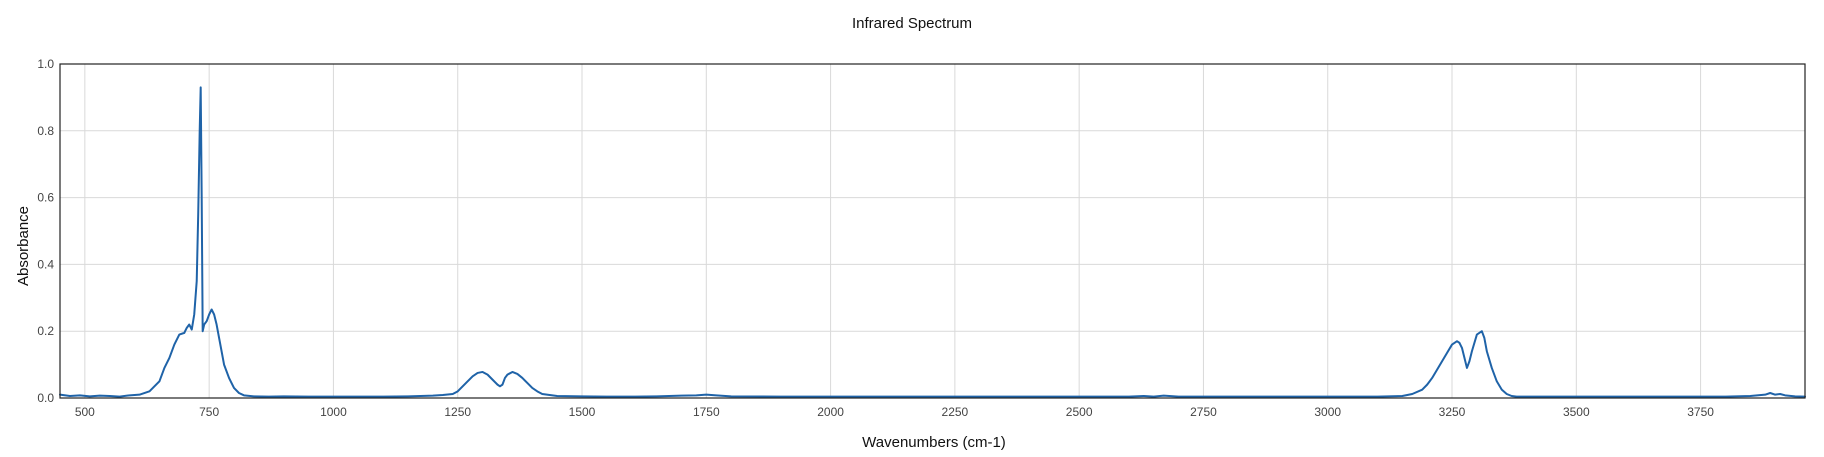 This screenshot has width=1824, height=457. What do you see at coordinates (1452, 412) in the screenshot?
I see `x-tick-label: 3250` at bounding box center [1452, 412].